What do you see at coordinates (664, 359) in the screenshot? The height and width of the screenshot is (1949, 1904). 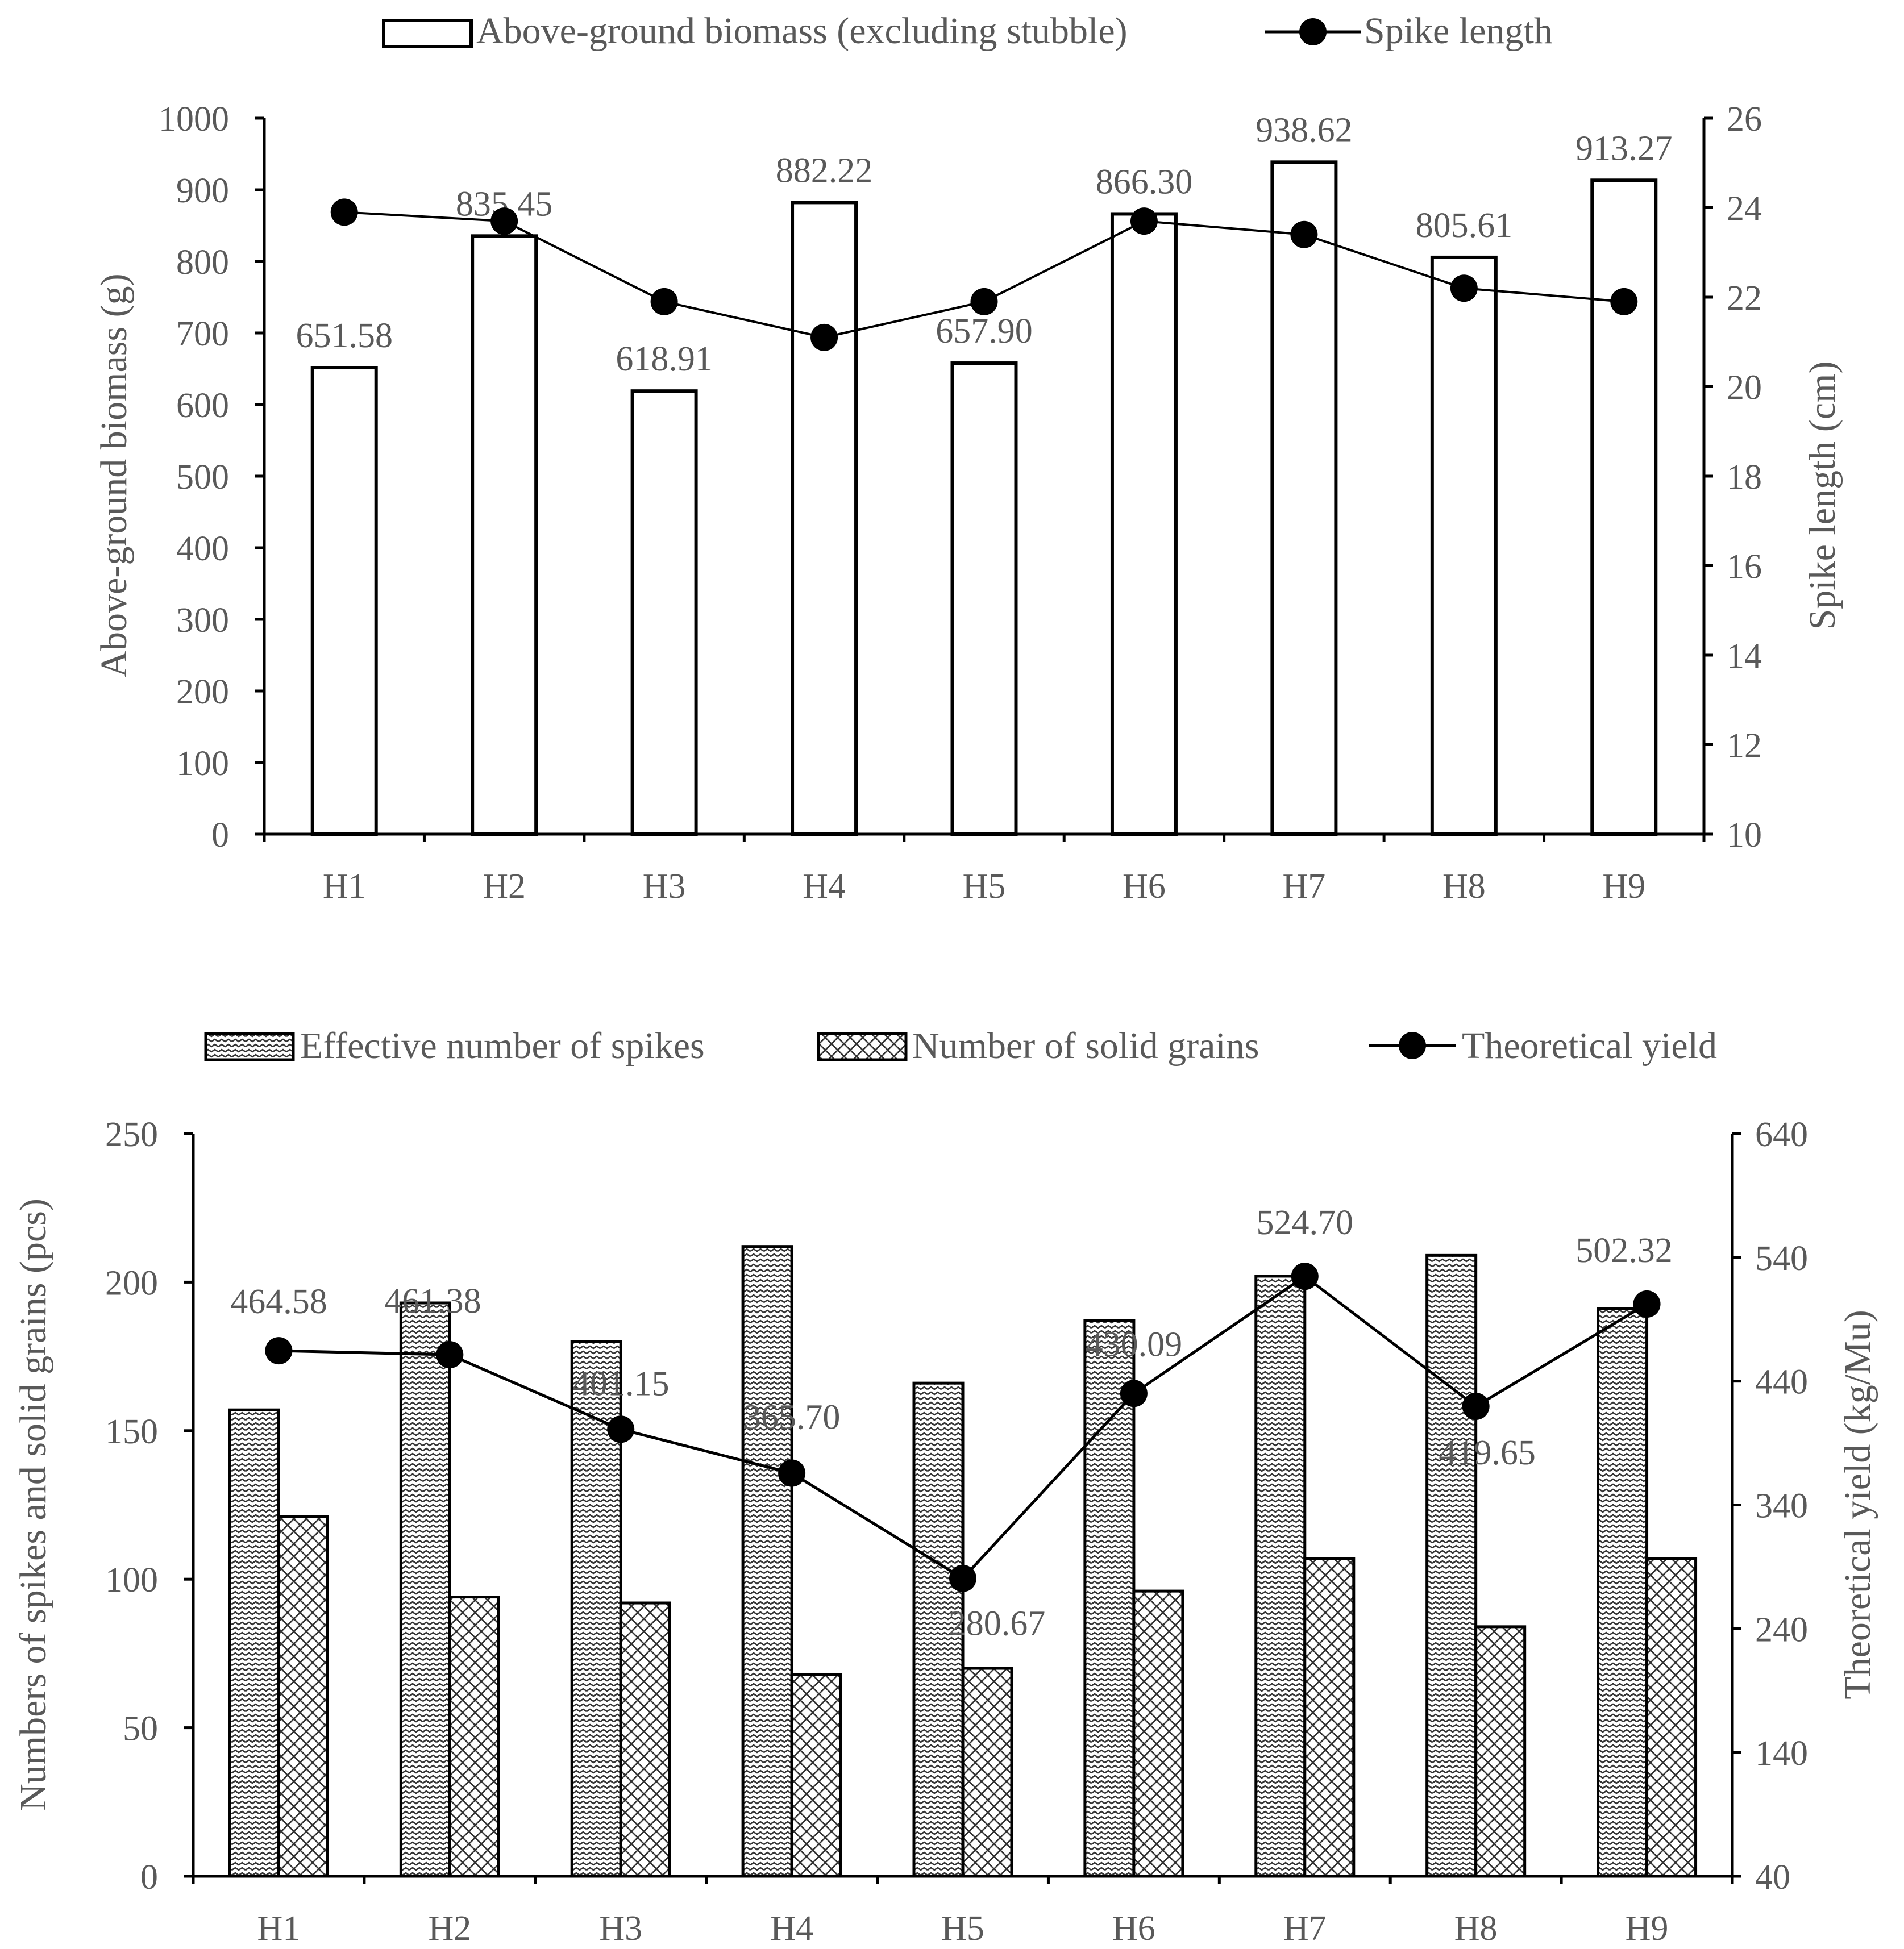 I see `biomass-data-label: 618.91` at bounding box center [664, 359].